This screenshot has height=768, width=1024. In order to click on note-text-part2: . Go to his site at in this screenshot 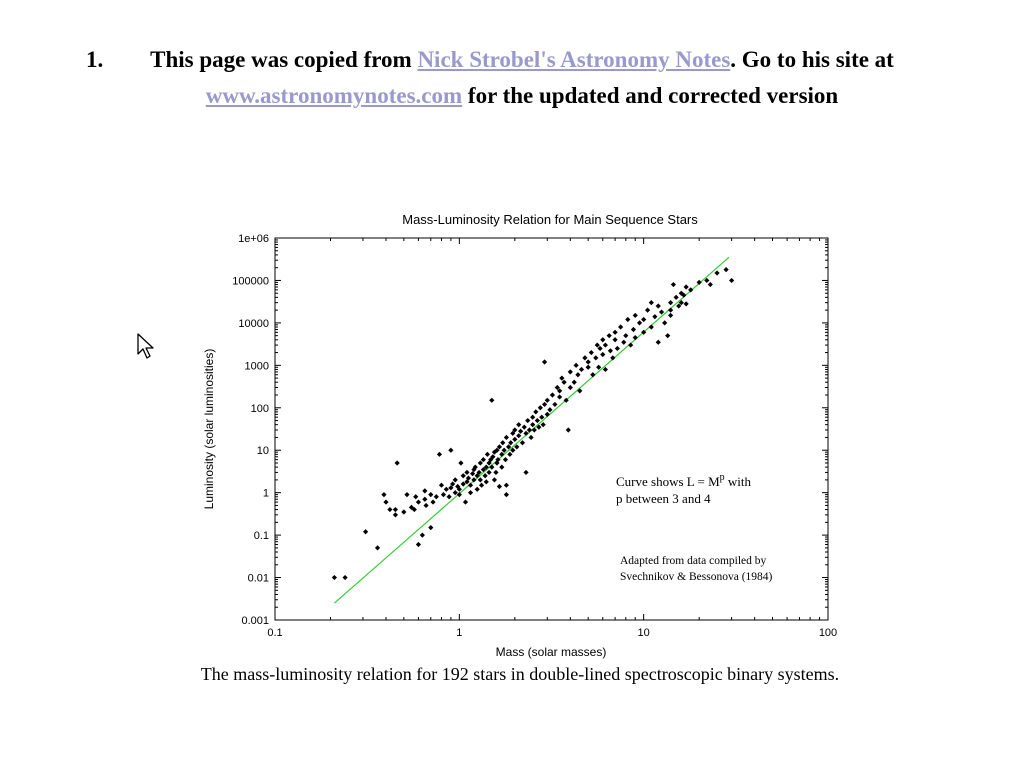, I will do `click(812, 59)`.